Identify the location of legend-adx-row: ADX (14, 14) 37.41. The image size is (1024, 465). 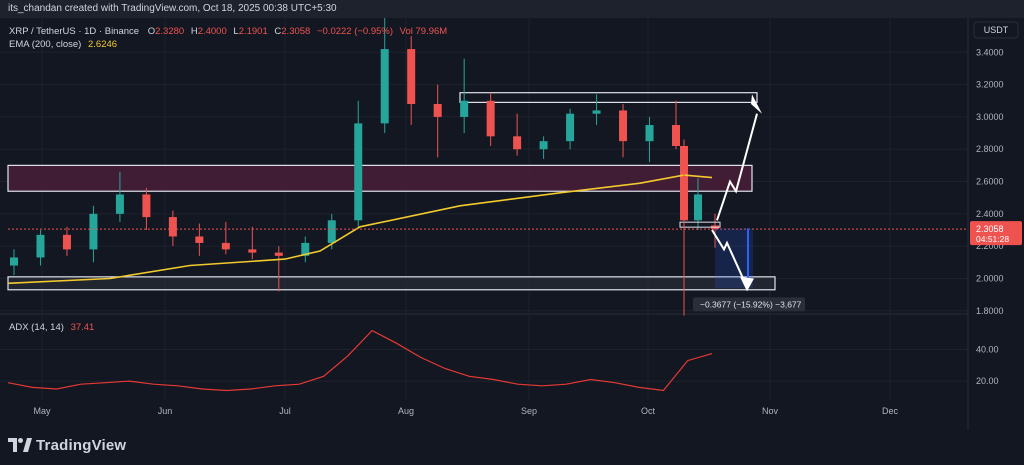
(51, 327).